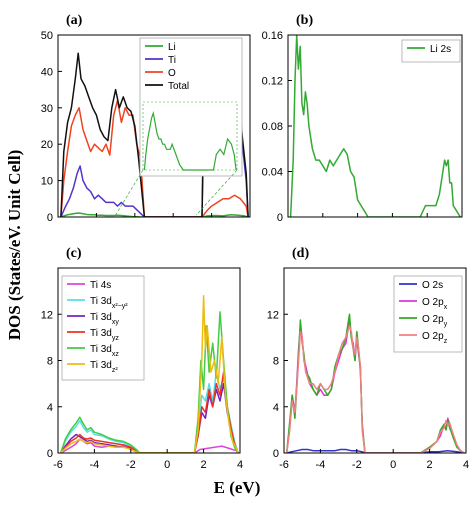 The width and height of the screenshot is (474, 505). Describe the element at coordinates (47, 182) in the screenshot. I see `y-tick-label: 10` at that location.